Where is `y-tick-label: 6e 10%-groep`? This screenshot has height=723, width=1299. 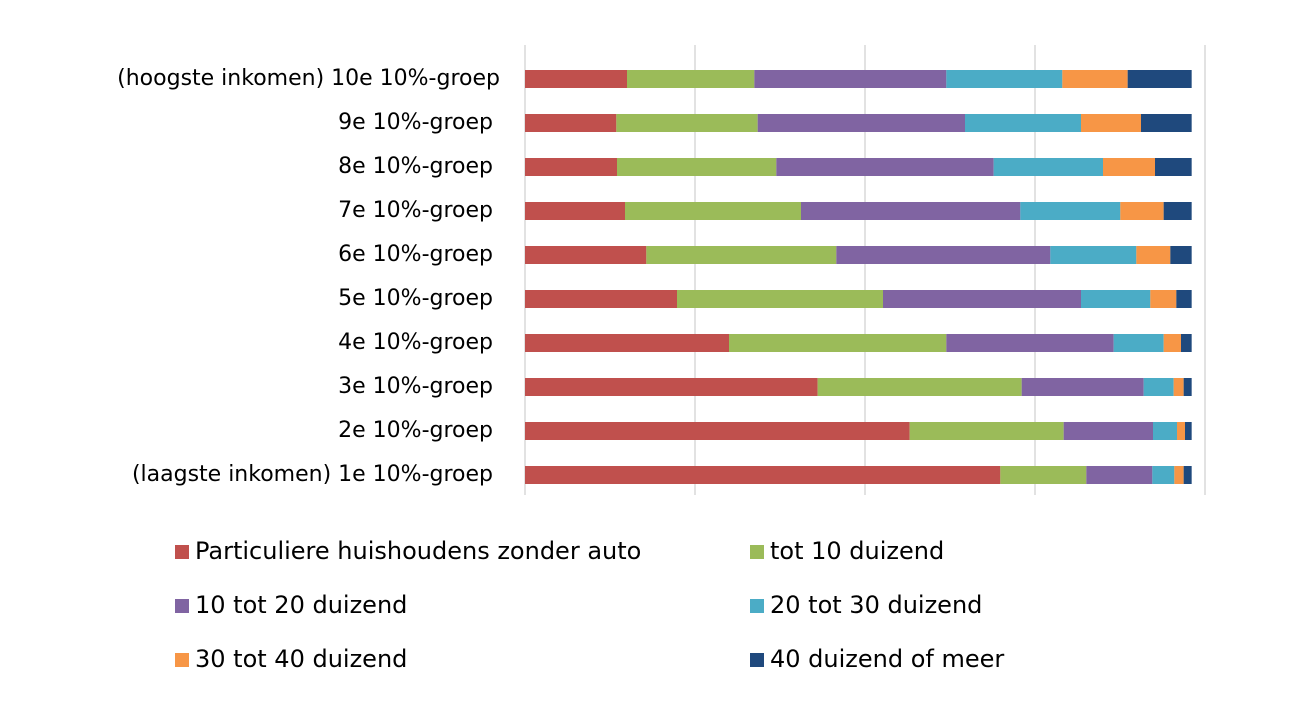
y-tick-label: 6e 10%-groep is located at coordinates (415, 254).